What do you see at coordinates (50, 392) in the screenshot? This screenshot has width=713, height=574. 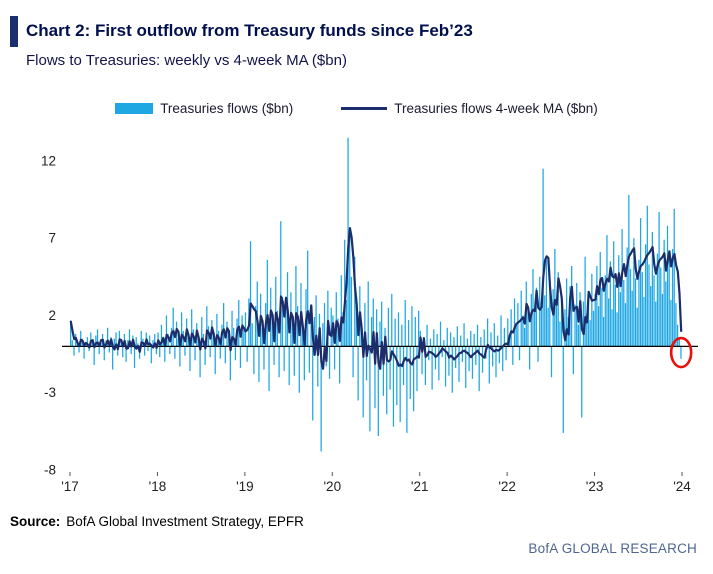 I see `svg-text: -3` at bounding box center [50, 392].